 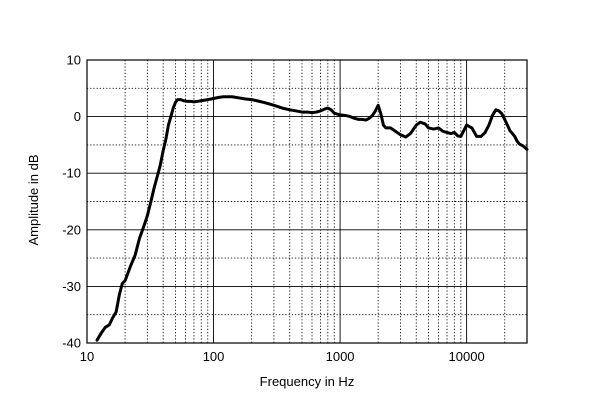 What do you see at coordinates (214, 356) in the screenshot?
I see `x-tick-label: 100` at bounding box center [214, 356].